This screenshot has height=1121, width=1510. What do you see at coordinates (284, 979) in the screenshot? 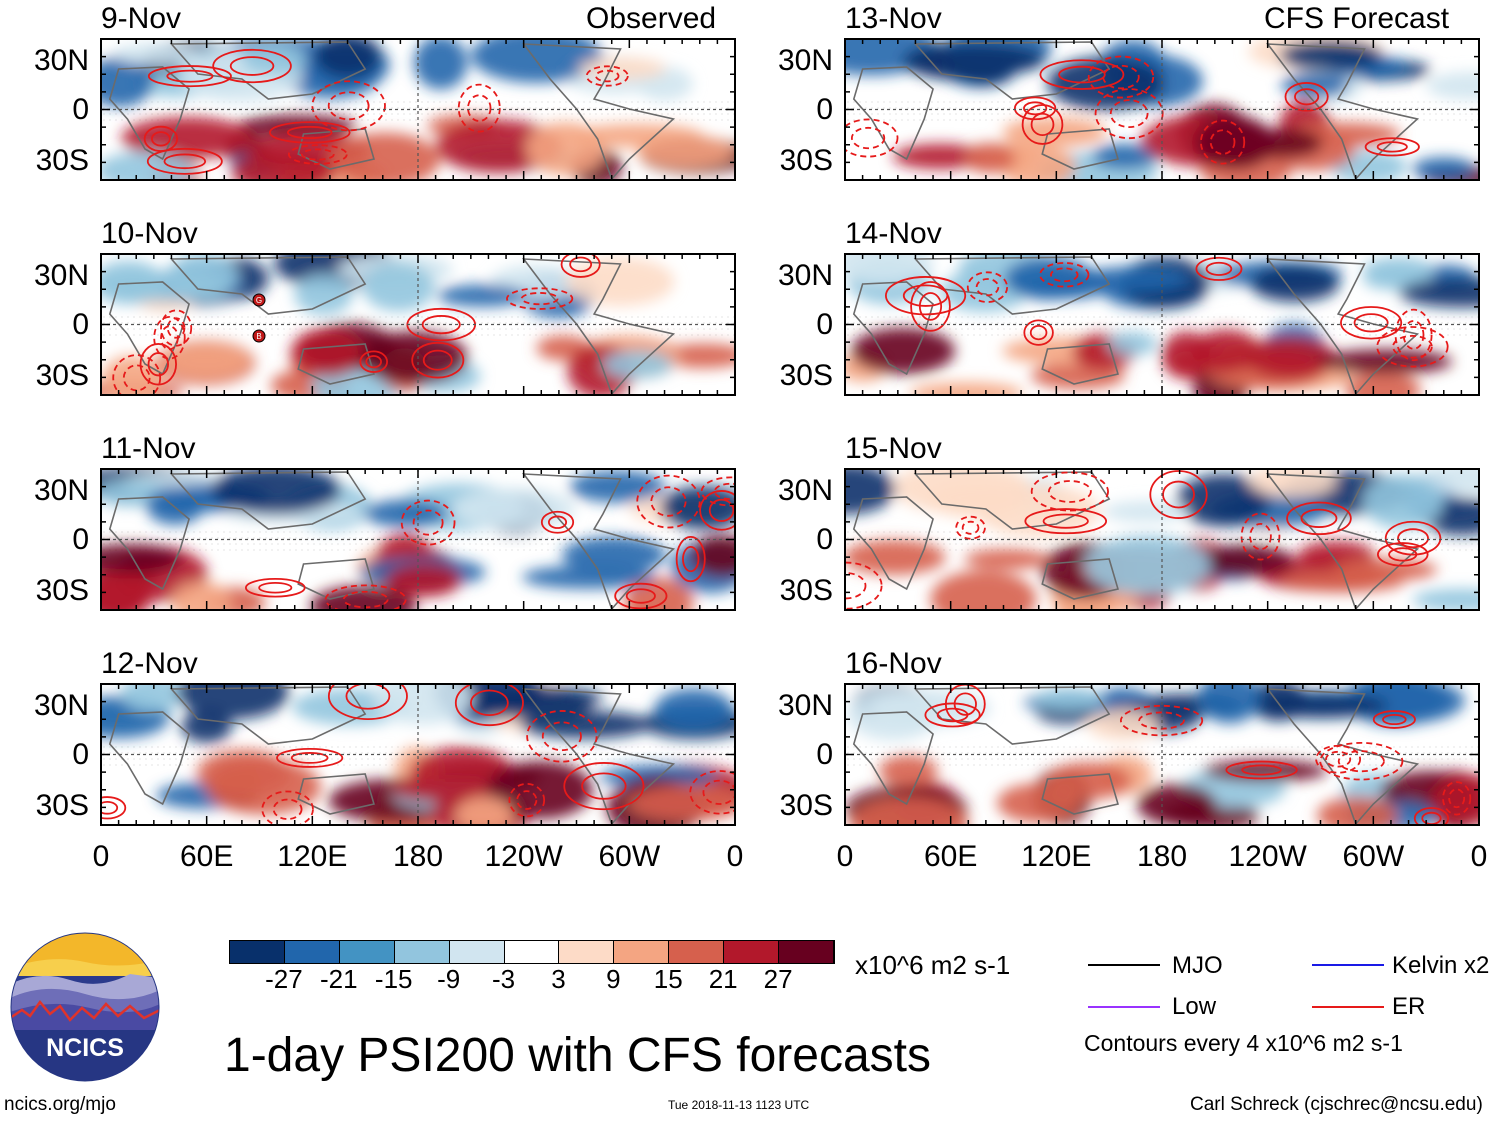
I see `colorbar-tick-label: -27` at bounding box center [284, 979].